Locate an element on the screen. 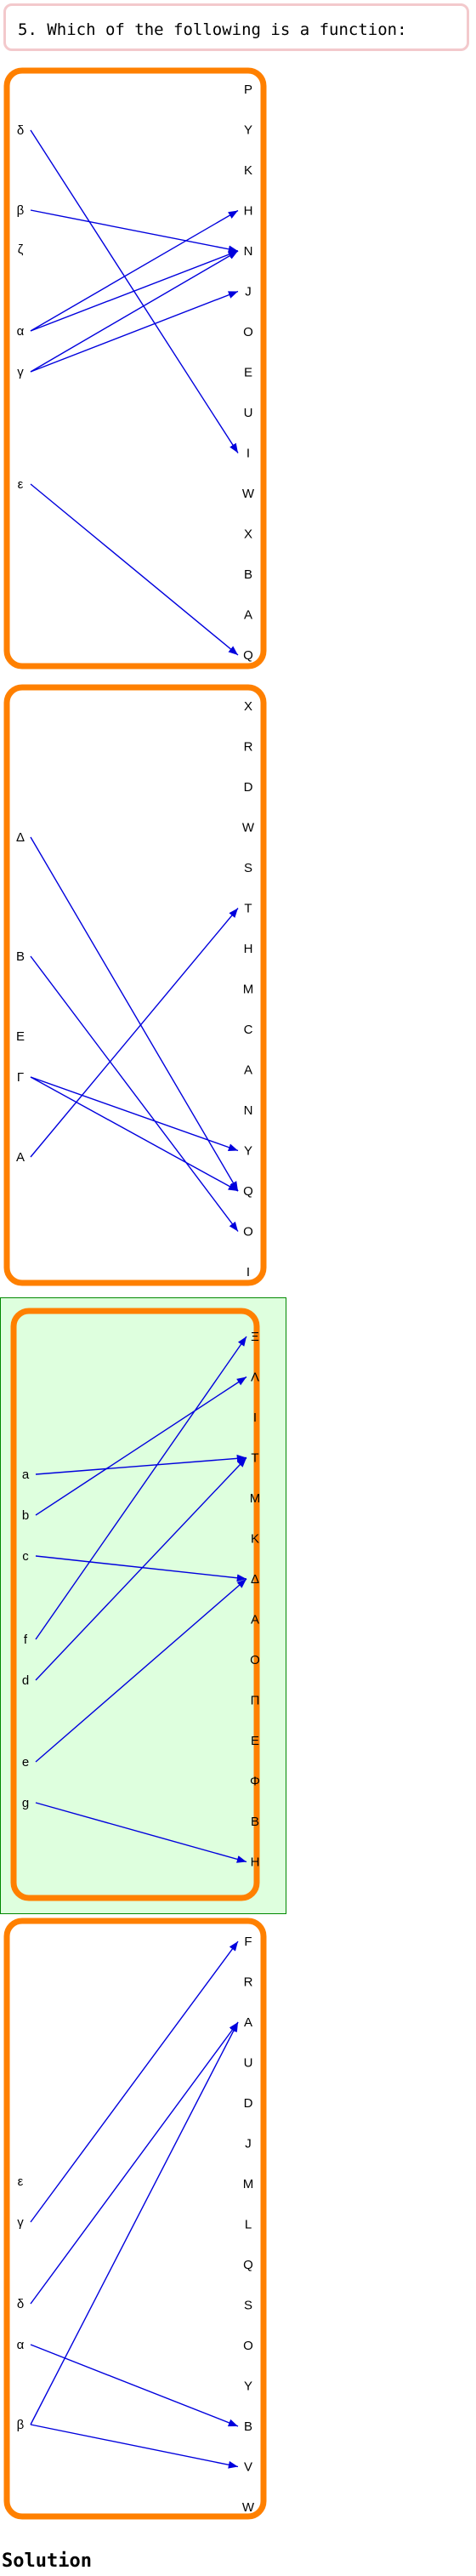  mapping-panel-3: Ξ Λ I T M K Δ A O Π E Φ B Ha b c f d e g is located at coordinates (143, 1606).